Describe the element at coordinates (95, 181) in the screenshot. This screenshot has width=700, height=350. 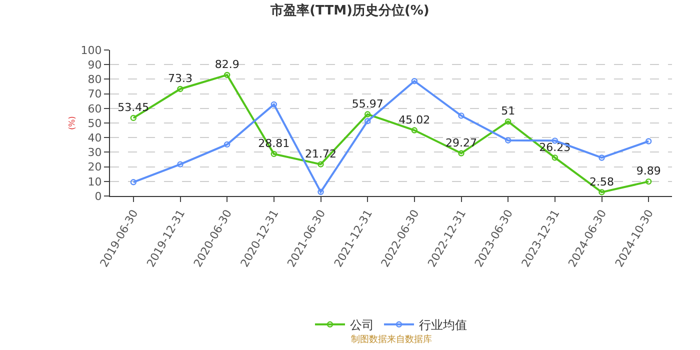
I see `y-tick-label: 10` at that location.